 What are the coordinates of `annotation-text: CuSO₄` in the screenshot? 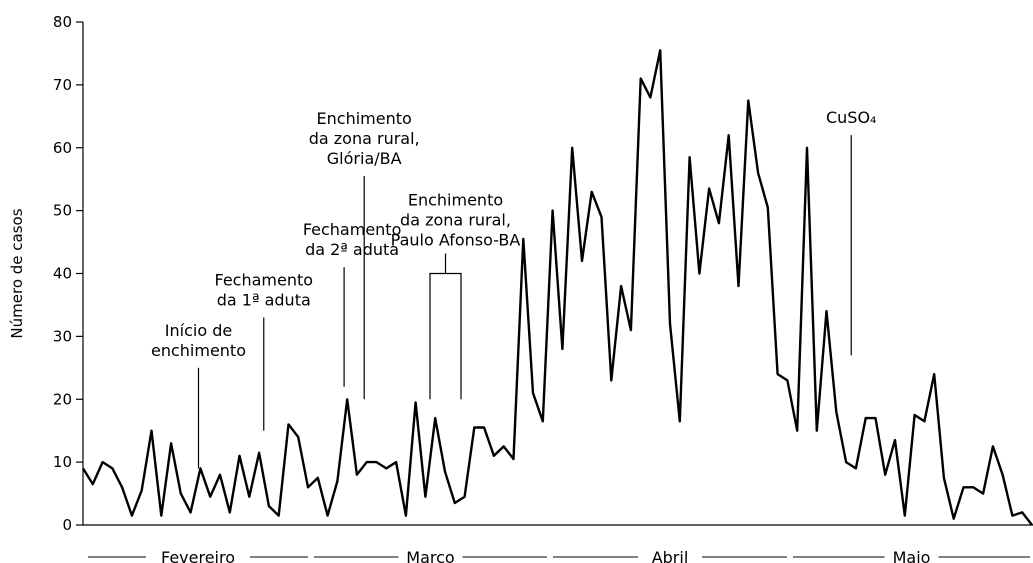 It's located at (851, 117).